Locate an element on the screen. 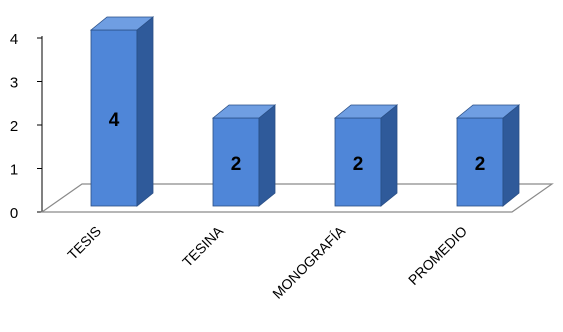 The height and width of the screenshot is (332, 563). data-label: 4 is located at coordinates (114, 120).